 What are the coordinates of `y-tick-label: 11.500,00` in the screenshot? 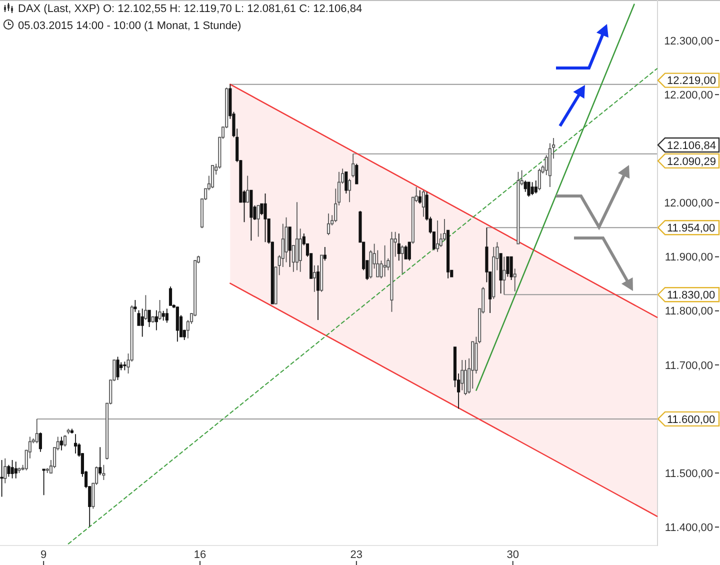 It's located at (688, 474).